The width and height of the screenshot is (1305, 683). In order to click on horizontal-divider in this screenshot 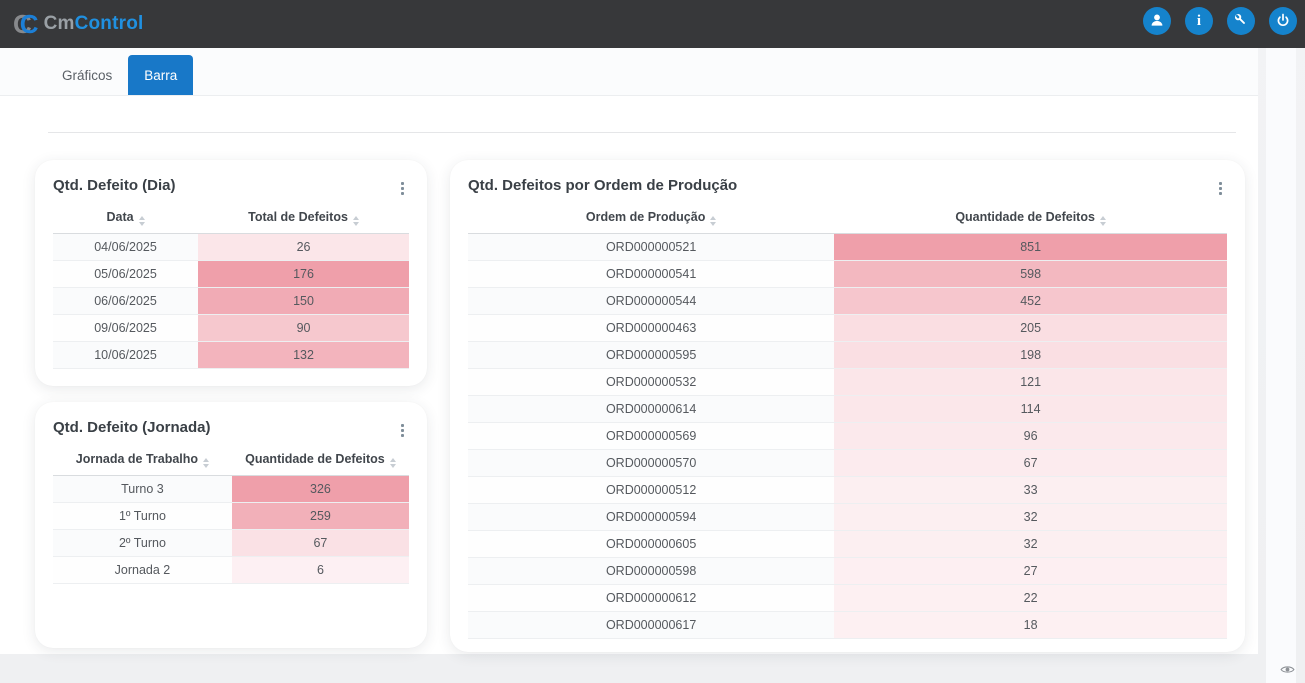, I will do `click(642, 132)`.